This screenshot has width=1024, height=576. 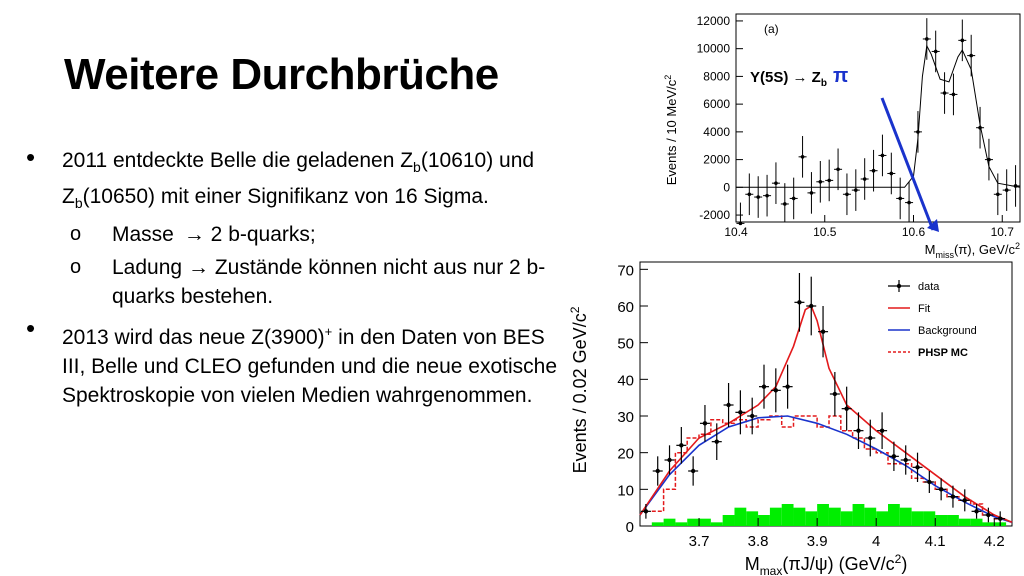 I want to click on y-tick-label: 30, so click(x=625, y=417).